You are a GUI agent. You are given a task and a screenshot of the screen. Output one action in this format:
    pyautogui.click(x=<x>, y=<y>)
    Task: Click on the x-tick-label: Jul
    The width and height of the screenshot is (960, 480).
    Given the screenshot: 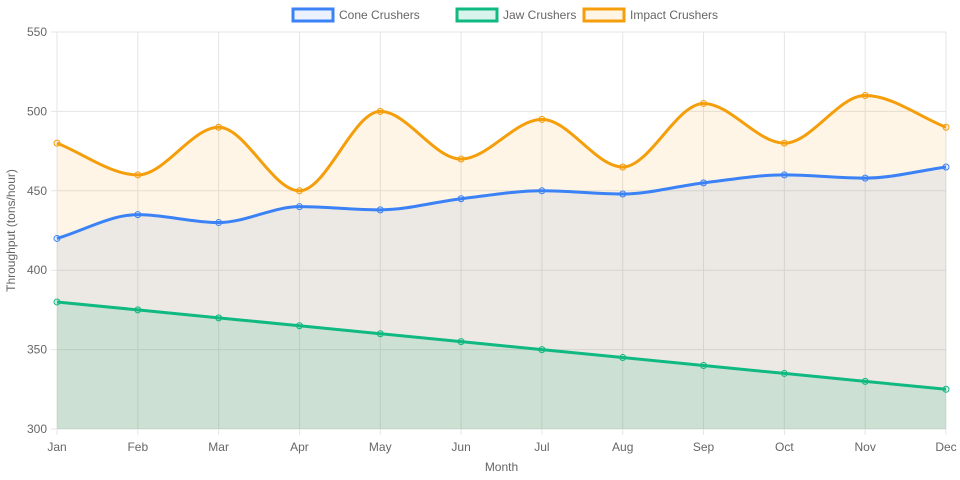 What is the action you would take?
    pyautogui.click(x=541, y=447)
    